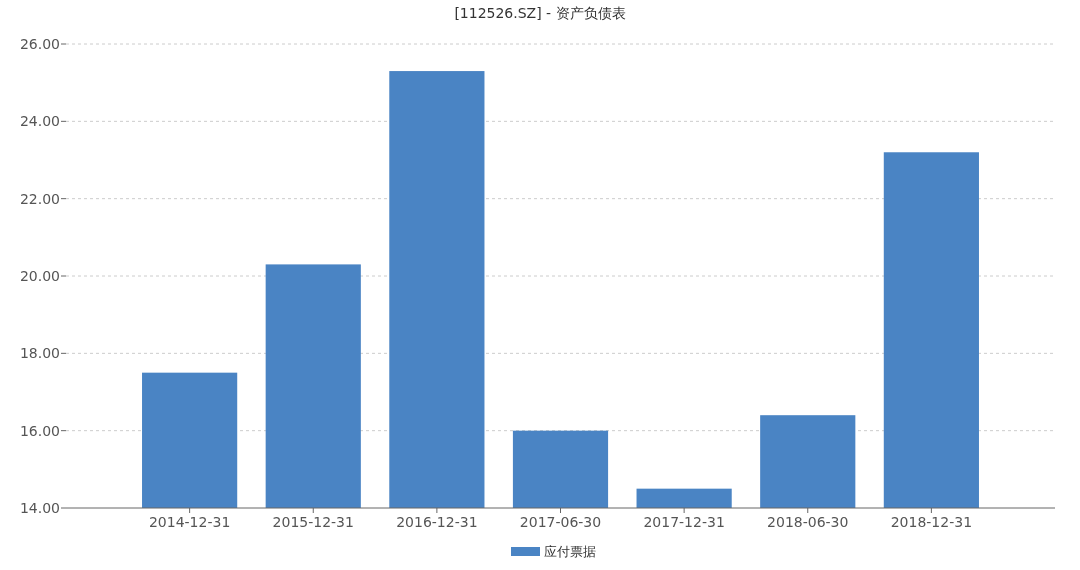 The height and width of the screenshot is (570, 1080). Describe the element at coordinates (808, 522) in the screenshot. I see `x-tick-label: 2018-06-30` at that location.